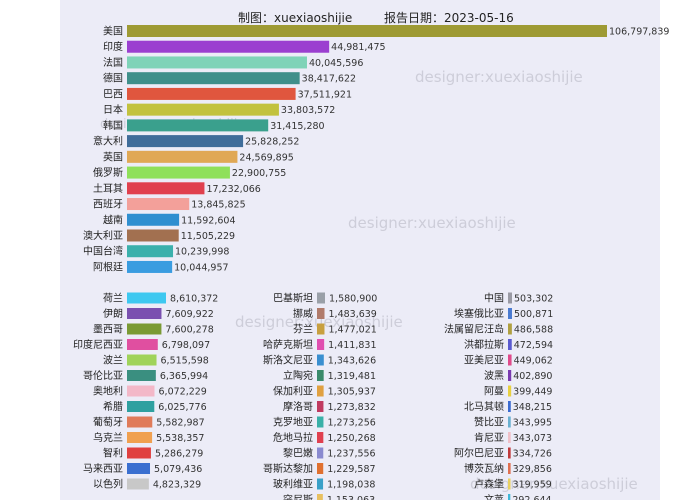  What do you see at coordinates (183, 392) in the screenshot?
I see `value-label: 6,072,229` at bounding box center [183, 392].